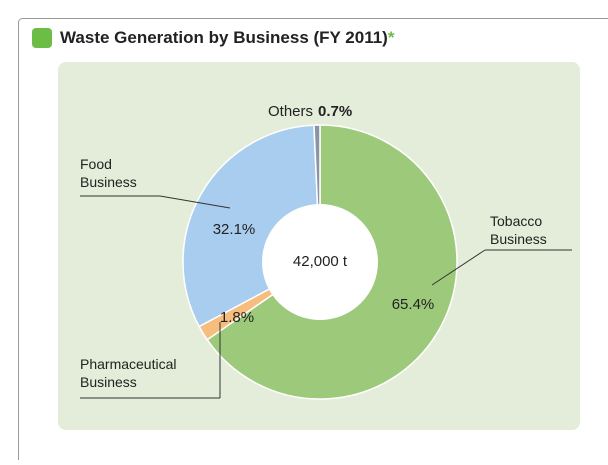  I want to click on chart-title: Waste Generation by Business (FY 2011)*, so click(227, 37).